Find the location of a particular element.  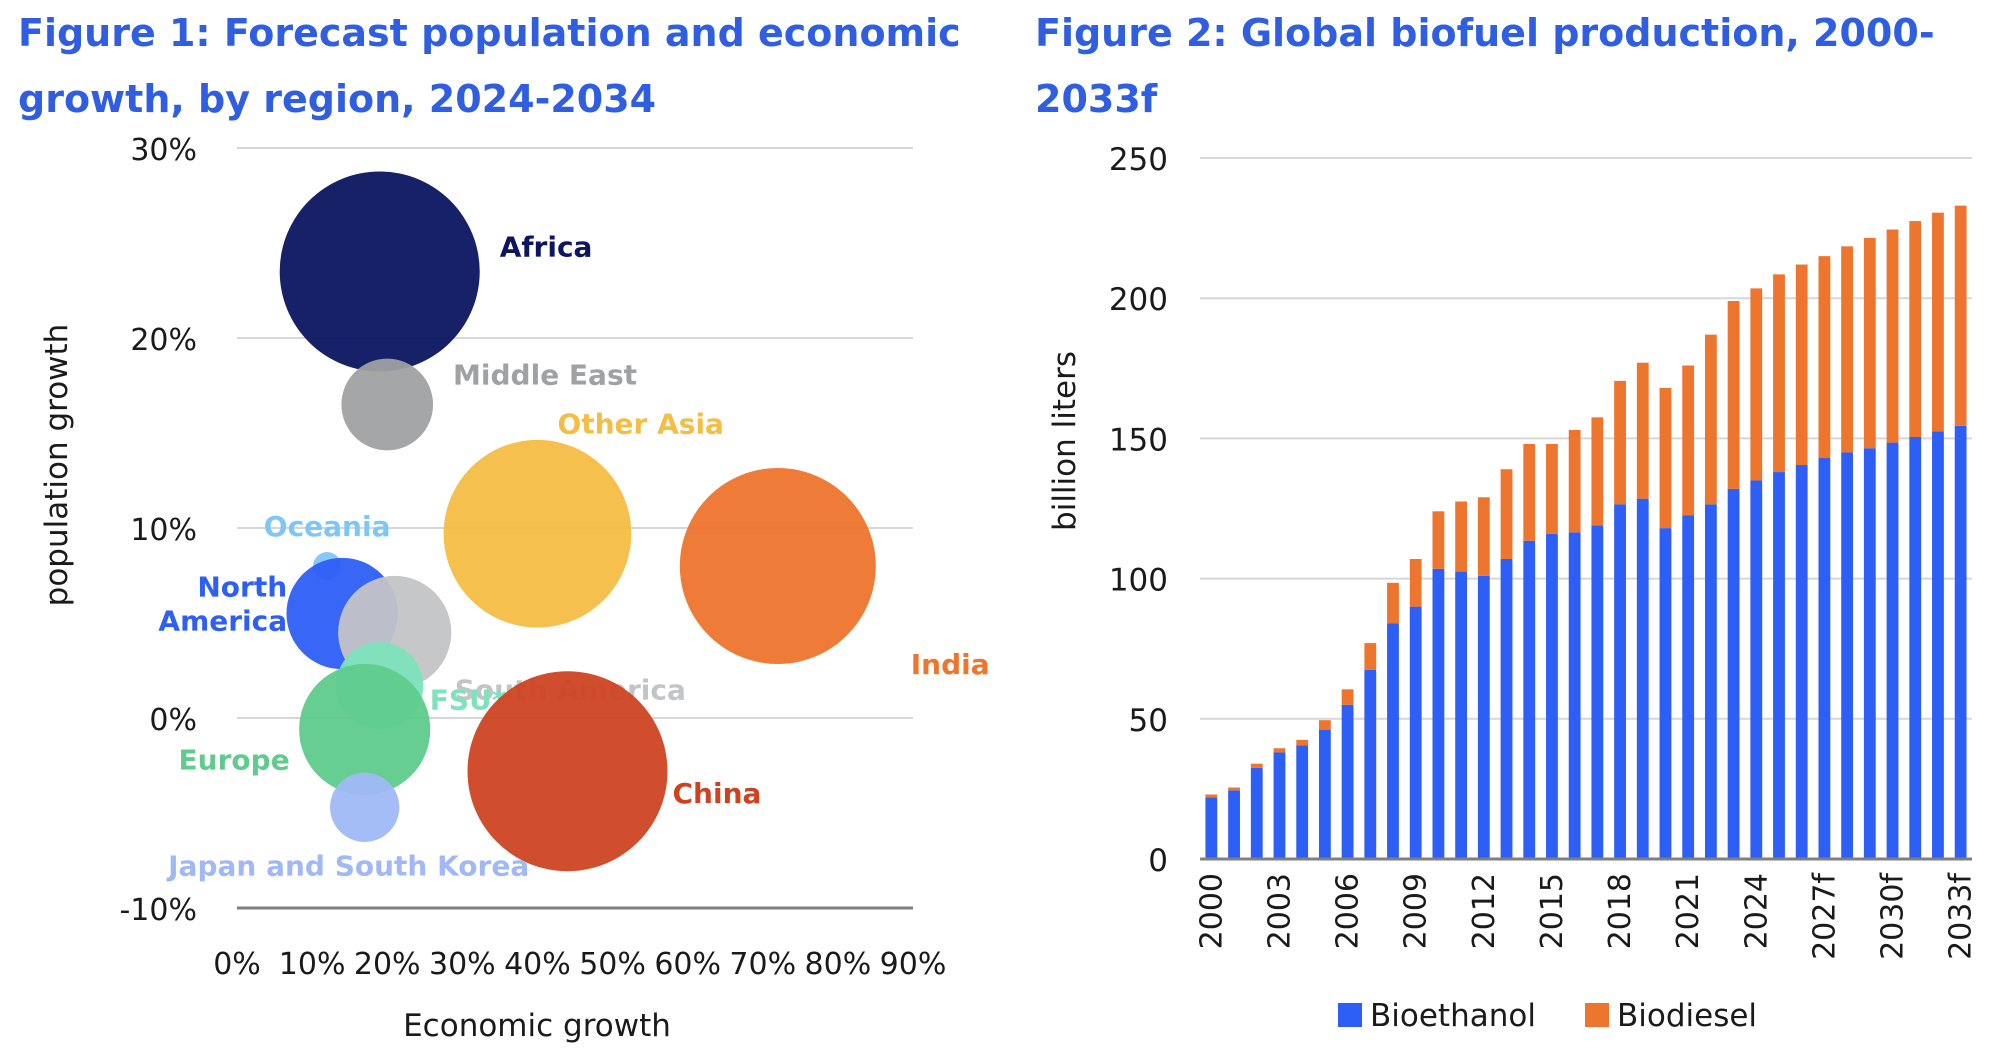

bar-bioethanol-2009 is located at coordinates (1415, 732).